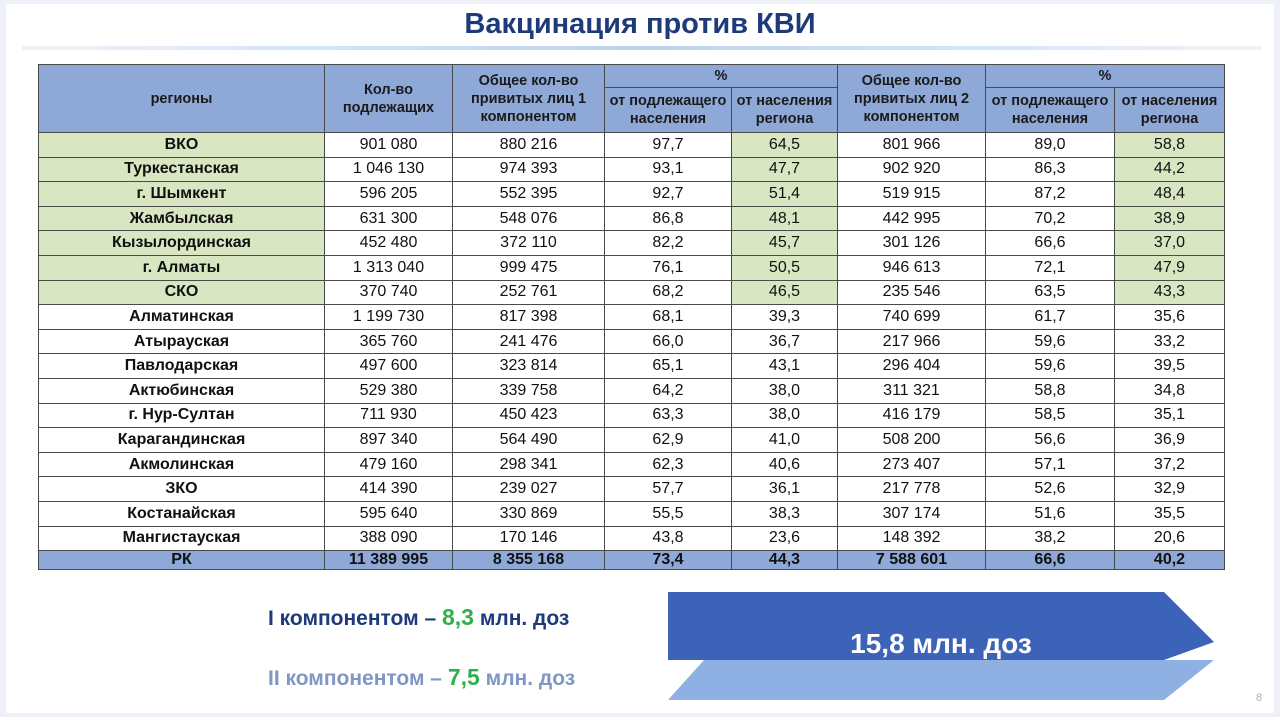 This screenshot has width=1280, height=717. I want to click on cell-percent-population-2: 34,8, so click(1169, 390).